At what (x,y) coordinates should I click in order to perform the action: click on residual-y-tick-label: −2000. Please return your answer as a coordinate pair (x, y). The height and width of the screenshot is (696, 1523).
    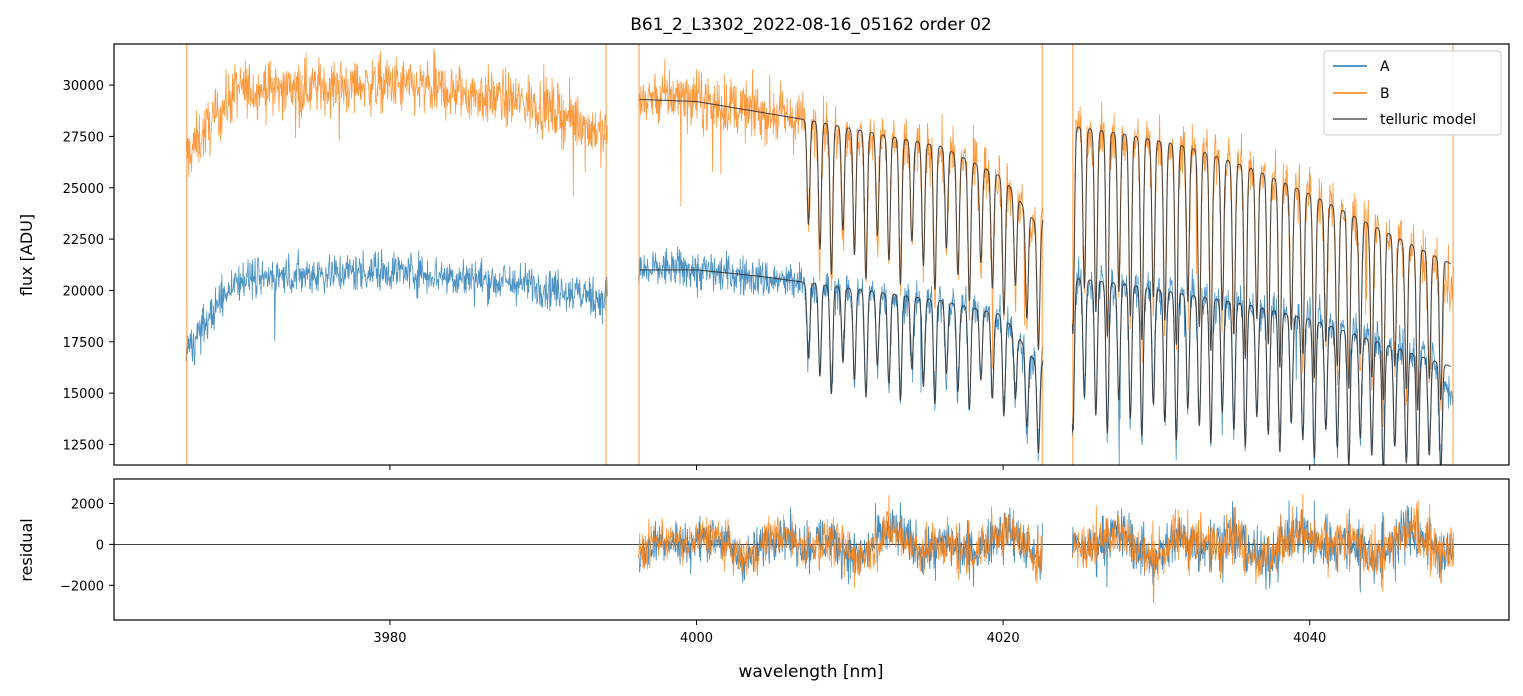
    Looking at the image, I should click on (82, 586).